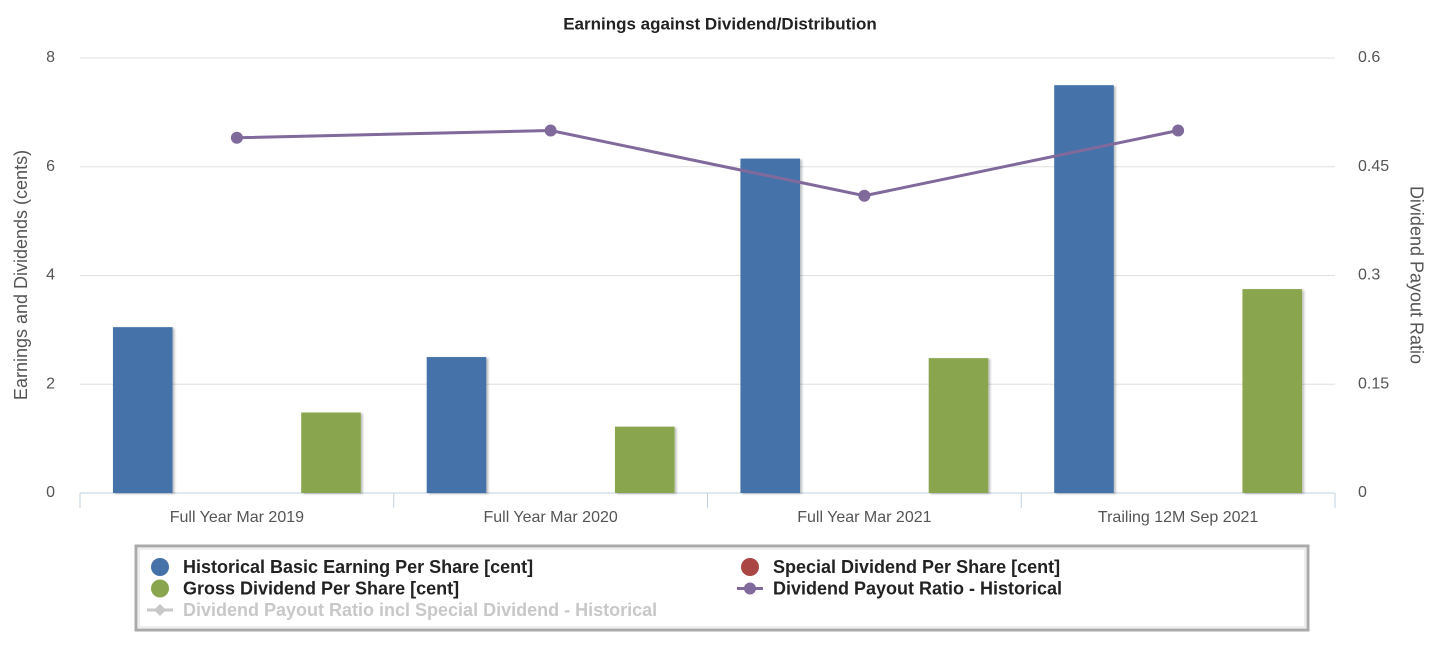 This screenshot has height=647, width=1443. Describe the element at coordinates (21, 275) in the screenshot. I see `y-axis-label: Earnings and Dividends (cents)` at that location.